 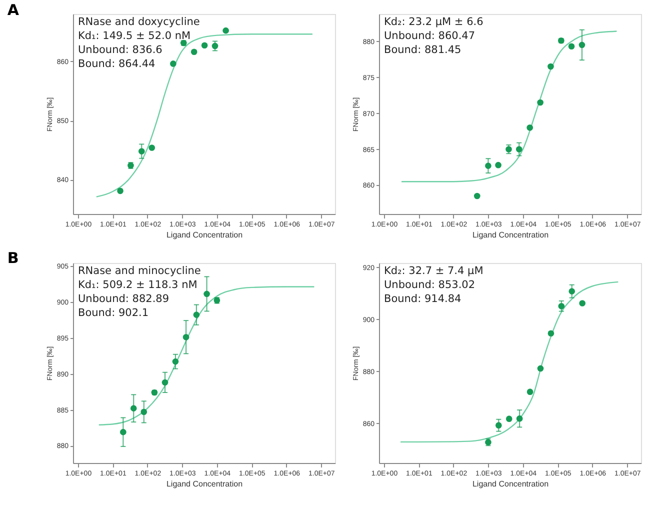 I want to click on annotation: Bound: 914.84, so click(x=423, y=299).